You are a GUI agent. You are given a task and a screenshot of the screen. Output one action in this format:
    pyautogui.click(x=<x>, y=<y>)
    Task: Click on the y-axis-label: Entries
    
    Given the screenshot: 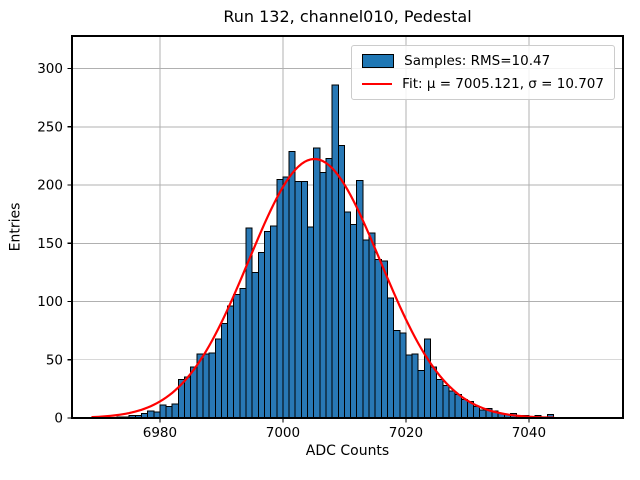 What is the action you would take?
    pyautogui.click(x=14, y=227)
    